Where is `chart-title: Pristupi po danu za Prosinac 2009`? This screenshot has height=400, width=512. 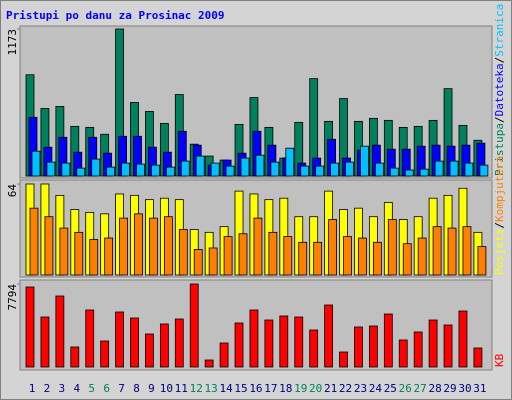
chart-title: Pristupi po danu za Prosinac 2009 is located at coordinates (115, 15).